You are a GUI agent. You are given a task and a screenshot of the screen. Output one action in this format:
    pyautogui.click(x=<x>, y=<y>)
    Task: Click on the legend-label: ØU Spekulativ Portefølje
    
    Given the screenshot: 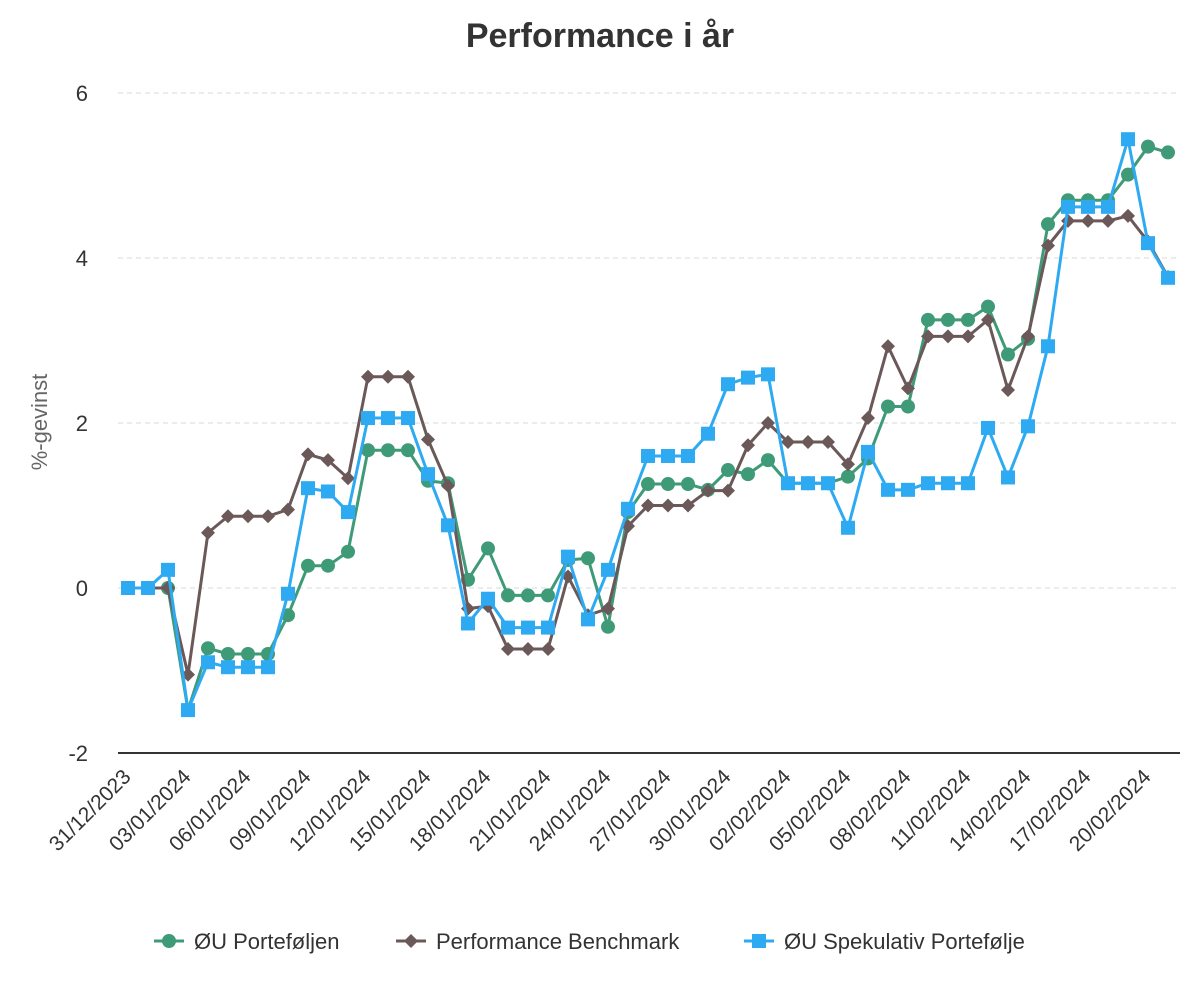 What is the action you would take?
    pyautogui.click(x=904, y=941)
    